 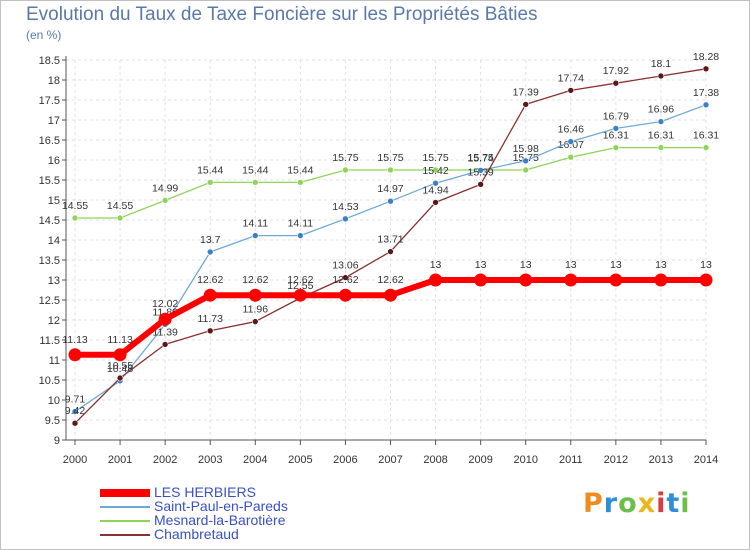 What do you see at coordinates (75, 411) in the screenshot?
I see `data-label-chambretaud: 9.42` at bounding box center [75, 411].